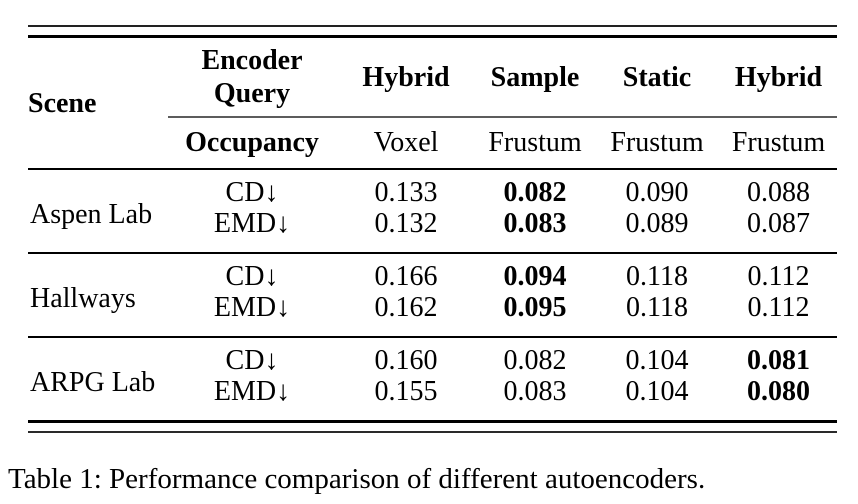 Image resolution: width=858 pixels, height=504 pixels. What do you see at coordinates (778, 192) in the screenshot?
I see `value-cell: 0.088` at bounding box center [778, 192].